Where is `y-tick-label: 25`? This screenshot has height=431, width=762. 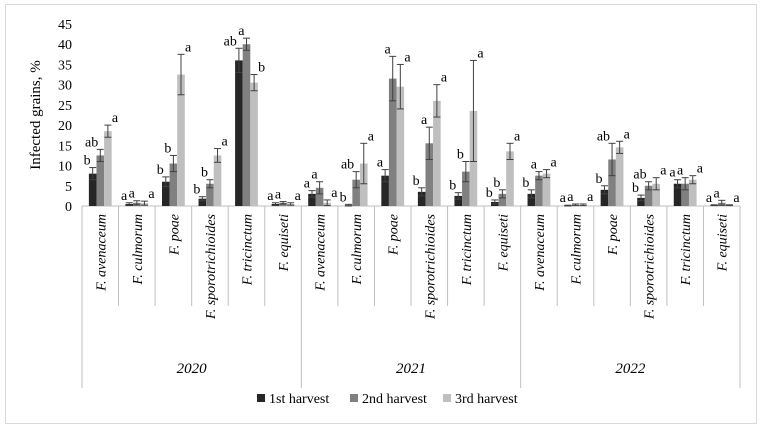 y-tick-label: 25 is located at coordinates (65, 106).